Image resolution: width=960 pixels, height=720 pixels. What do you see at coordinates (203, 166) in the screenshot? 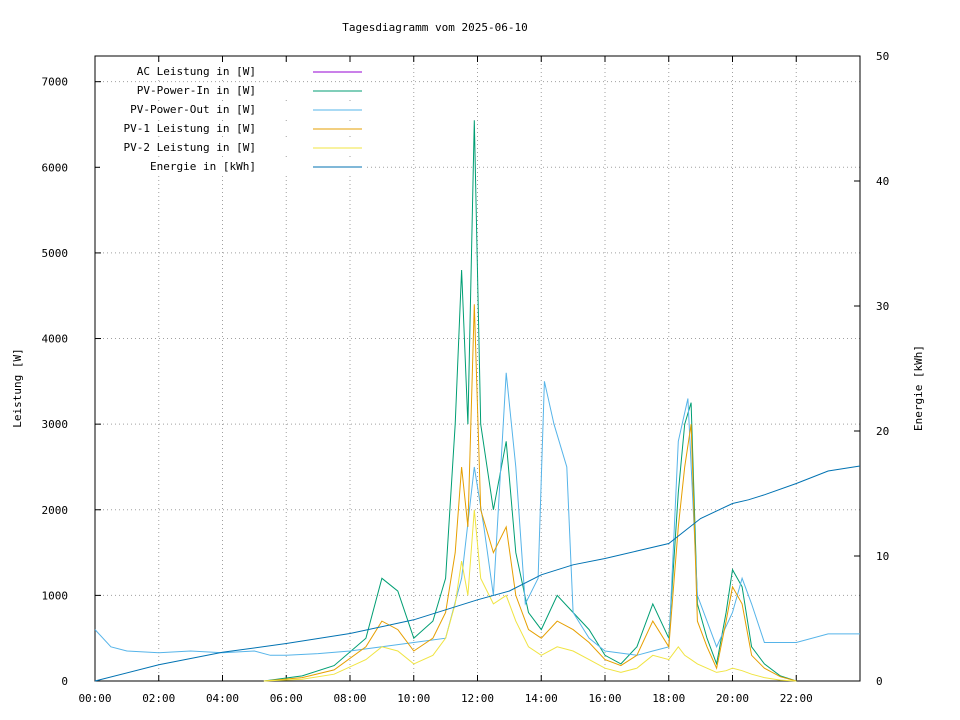
I see `legend-label: Energie in [kWh]` at bounding box center [203, 166].